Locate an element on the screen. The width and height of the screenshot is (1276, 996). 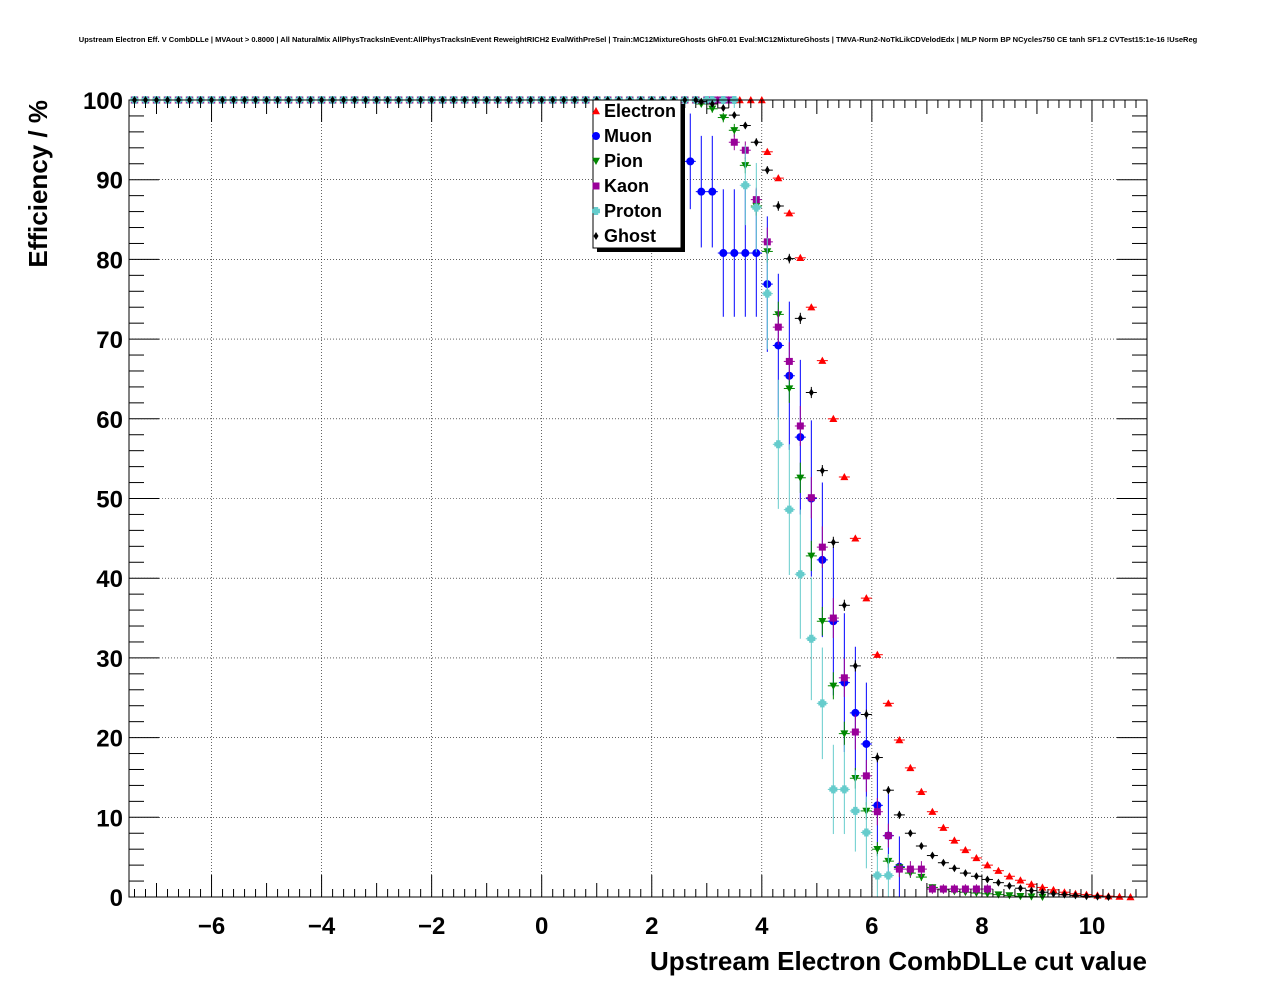
legend: Electron Muon Pion Kaon Proton Ghost is located at coordinates (638, 175).